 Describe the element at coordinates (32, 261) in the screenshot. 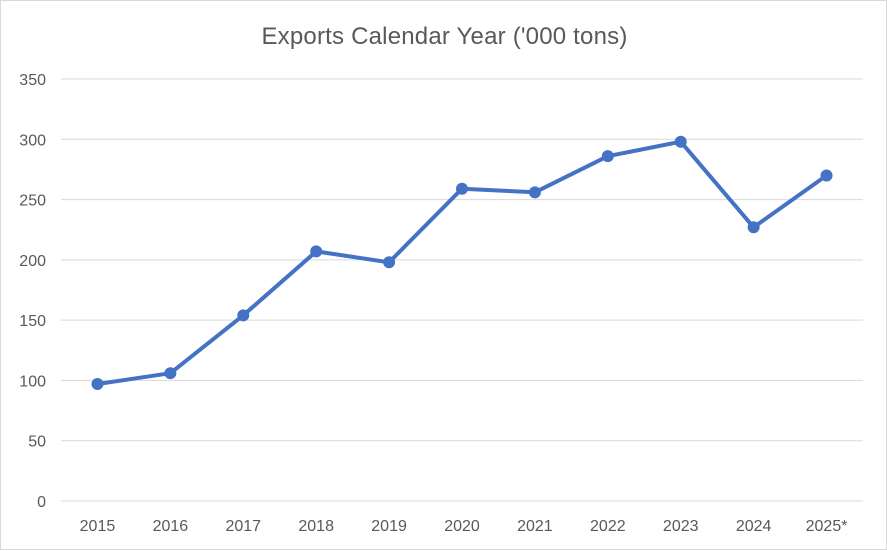

I see `y-tick-label: 200` at that location.